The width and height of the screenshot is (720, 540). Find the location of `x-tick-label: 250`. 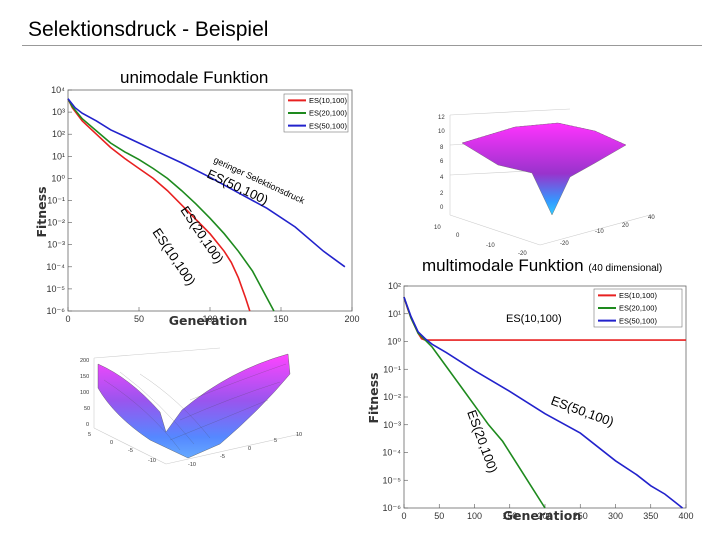

x-tick-label: 250 is located at coordinates (580, 516).